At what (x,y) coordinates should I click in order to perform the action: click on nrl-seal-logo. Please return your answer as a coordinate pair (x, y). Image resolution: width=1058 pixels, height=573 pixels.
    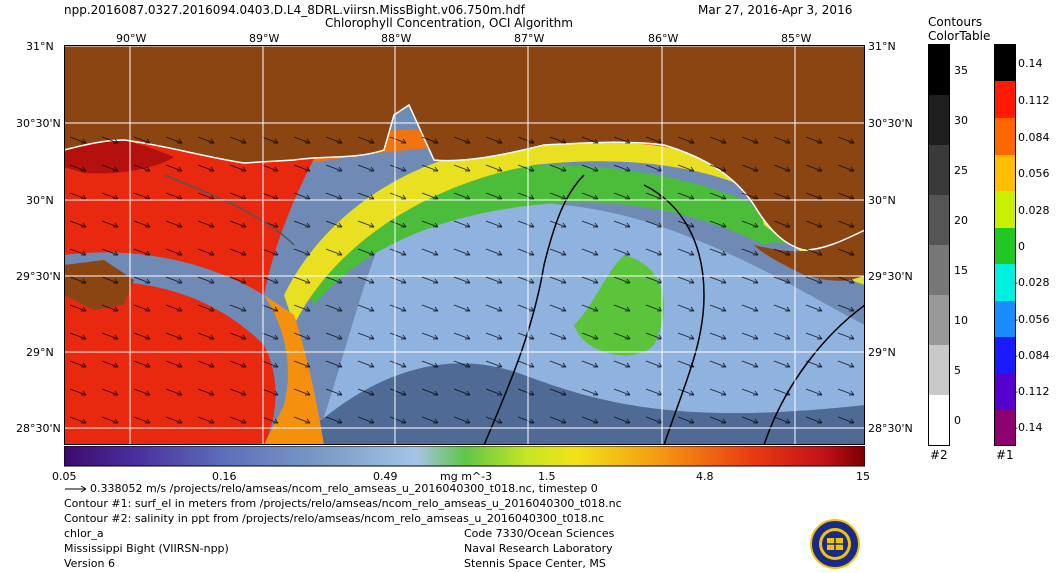
    Looking at the image, I should click on (835, 544).